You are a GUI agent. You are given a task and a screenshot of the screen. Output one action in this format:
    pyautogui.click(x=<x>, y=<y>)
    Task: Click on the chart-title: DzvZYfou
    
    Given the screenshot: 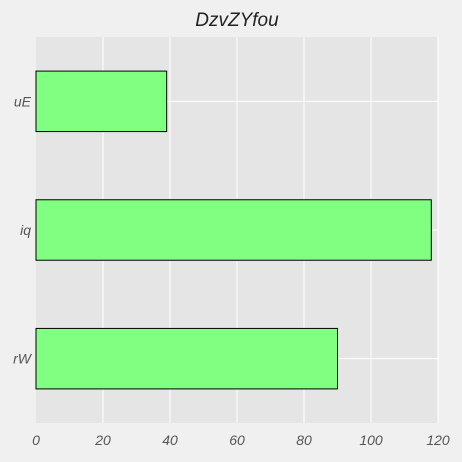 What is the action you would take?
    pyautogui.click(x=237, y=20)
    